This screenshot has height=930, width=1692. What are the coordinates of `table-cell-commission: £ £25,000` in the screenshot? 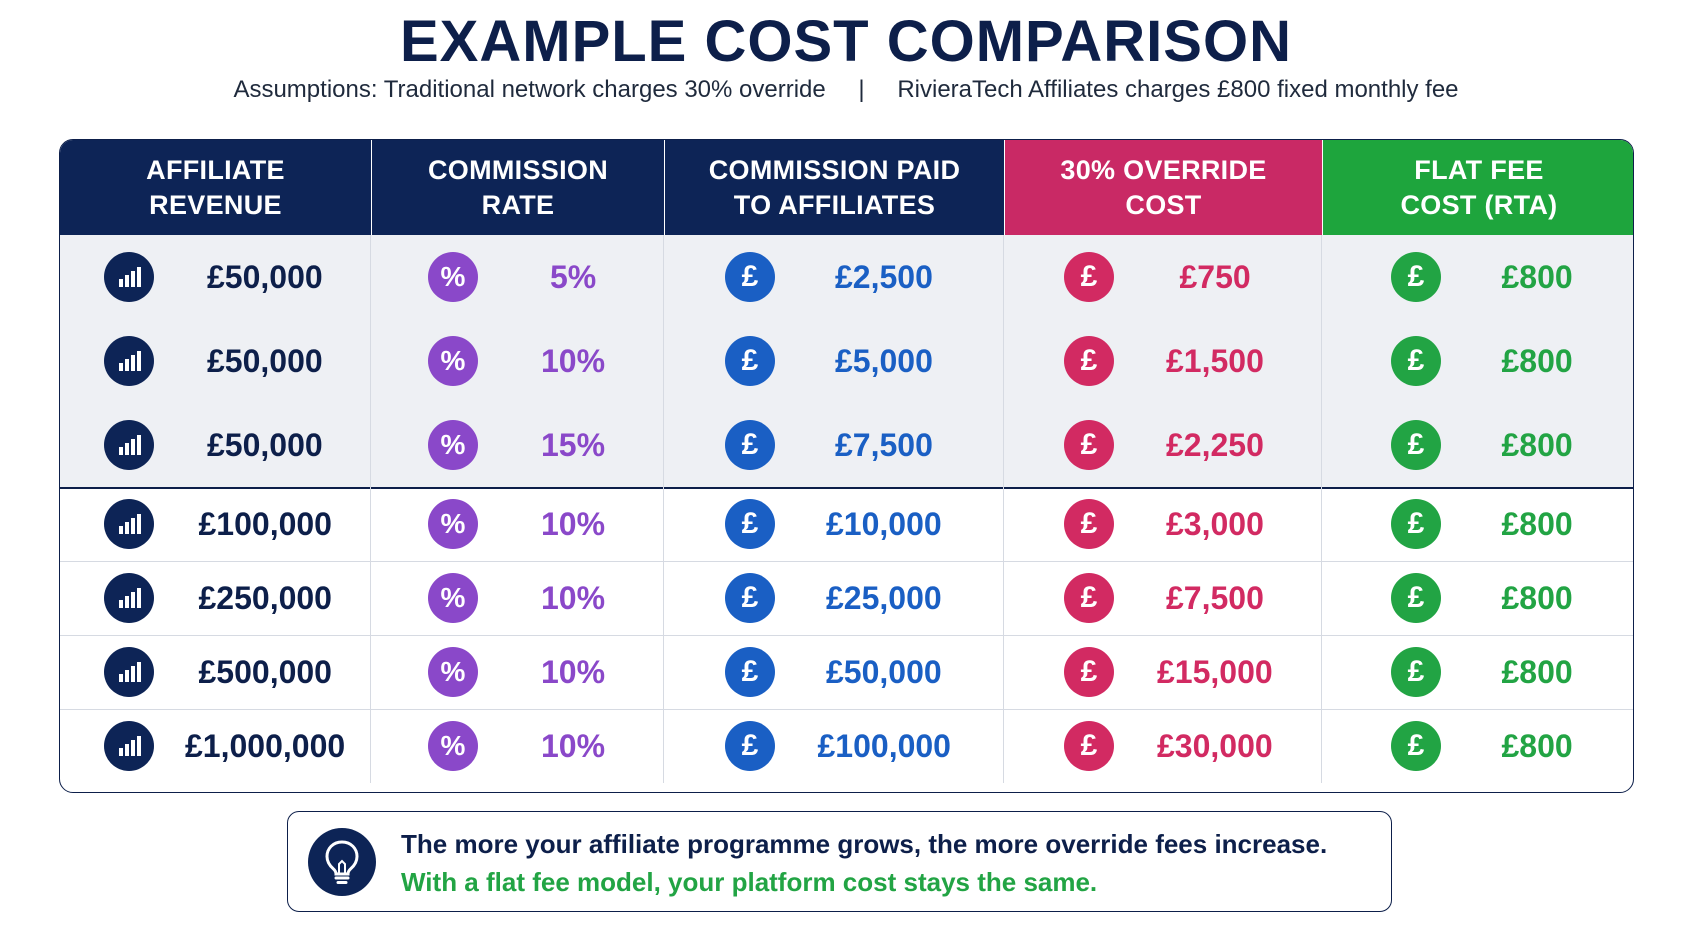 It's located at (834, 598).